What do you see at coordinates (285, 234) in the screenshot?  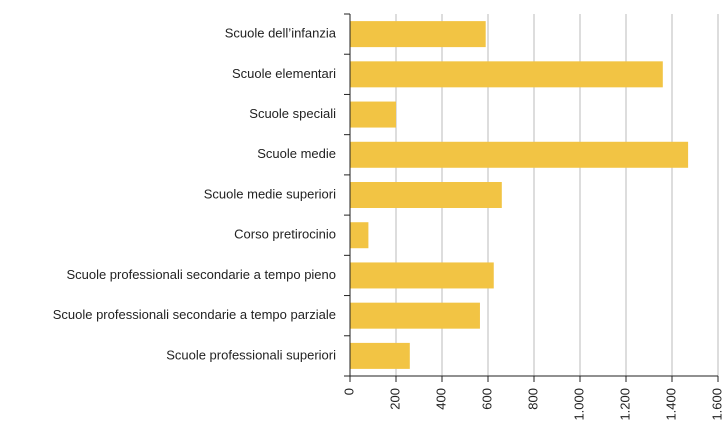 I see `y-tick-label: Corso pretirocinio` at bounding box center [285, 234].